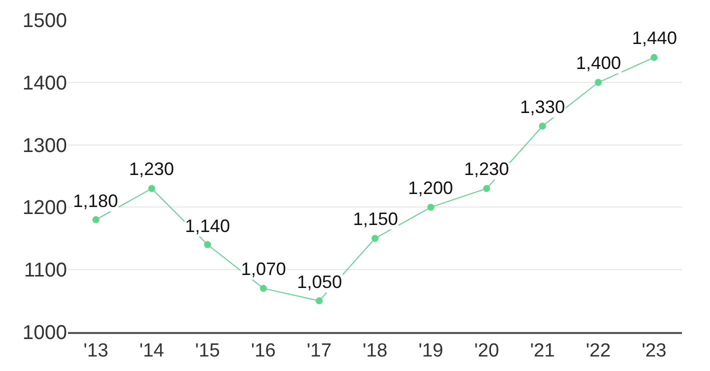 The width and height of the screenshot is (710, 371). What do you see at coordinates (96, 351) in the screenshot?
I see `x-tick-label: '13` at bounding box center [96, 351].